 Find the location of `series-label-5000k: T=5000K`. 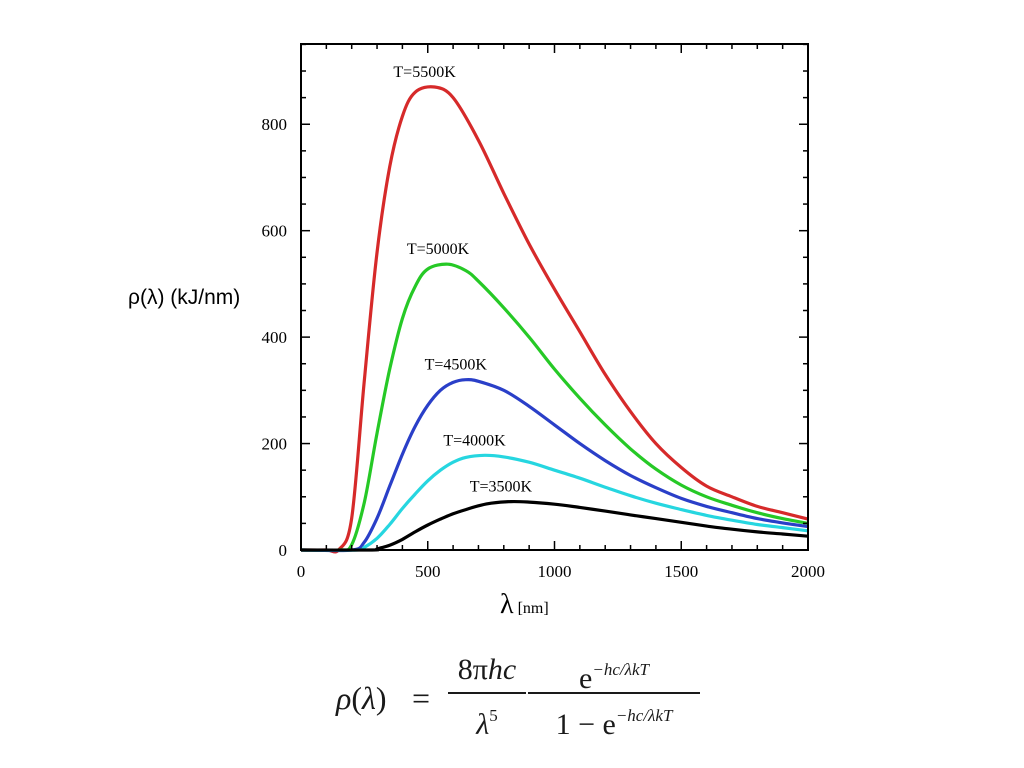

series-label-5000k: T=5000K is located at coordinates (438, 249).